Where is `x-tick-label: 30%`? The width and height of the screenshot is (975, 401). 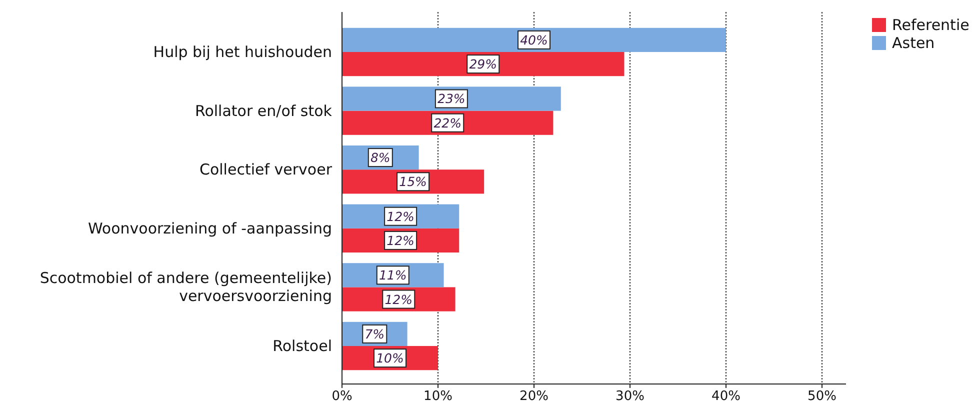
x-tick-label: 30% is located at coordinates (630, 395).